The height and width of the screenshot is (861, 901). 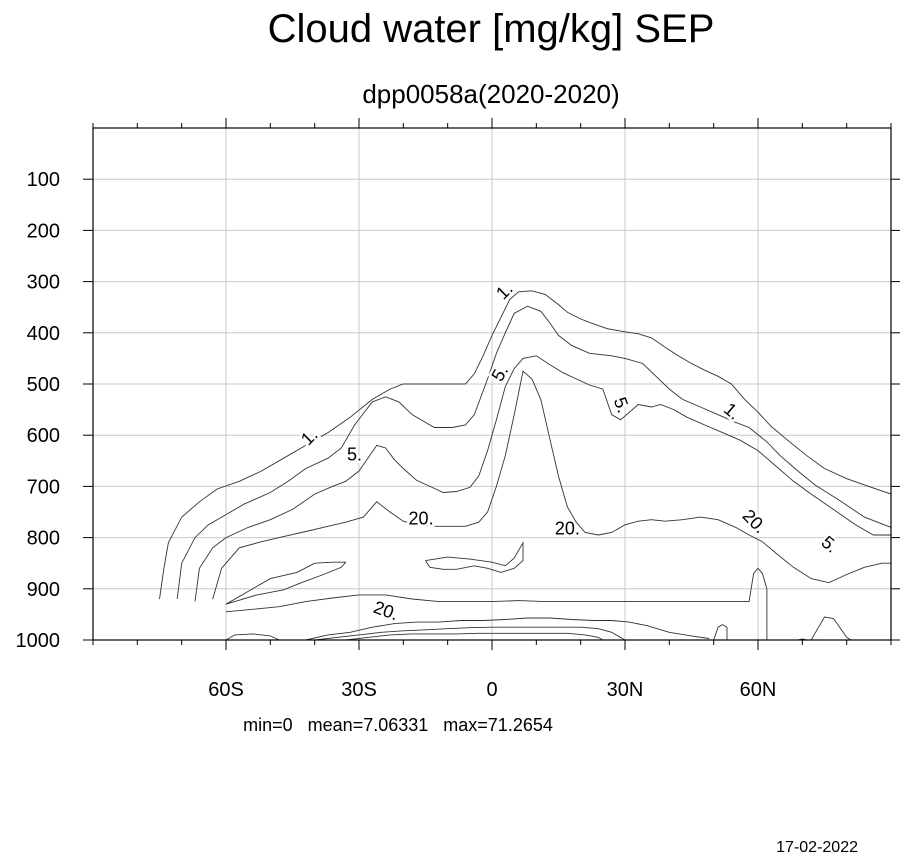 I want to click on y-tick-label: 100, so click(x=43, y=180).